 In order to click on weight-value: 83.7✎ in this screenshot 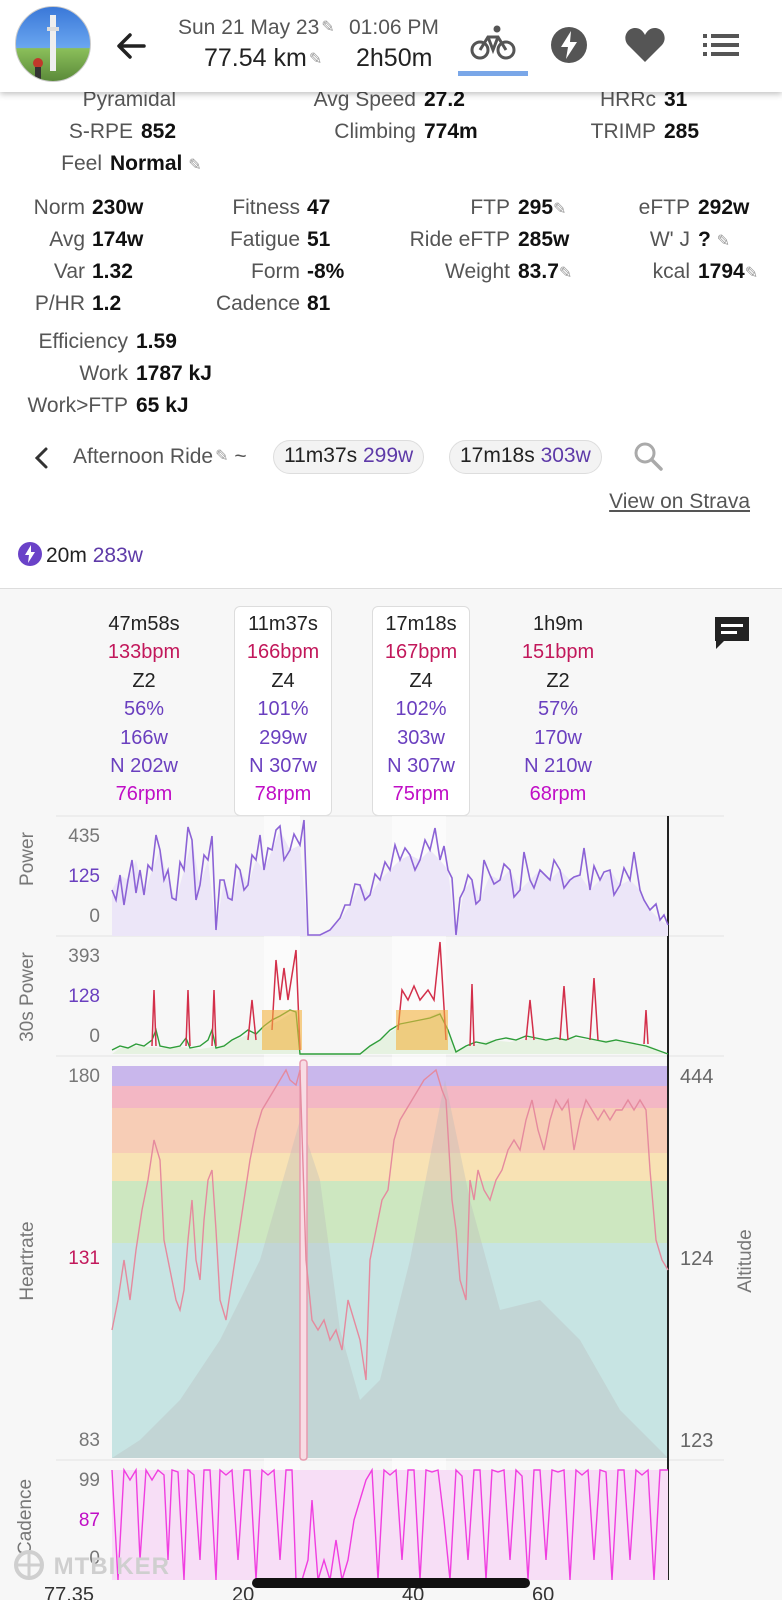, I will do `click(545, 271)`.